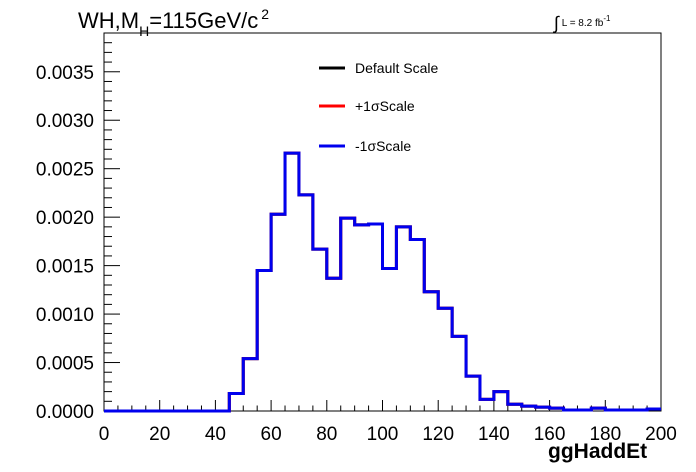  What do you see at coordinates (383, 434) in the screenshot?
I see `x-tick-label: 100` at bounding box center [383, 434].